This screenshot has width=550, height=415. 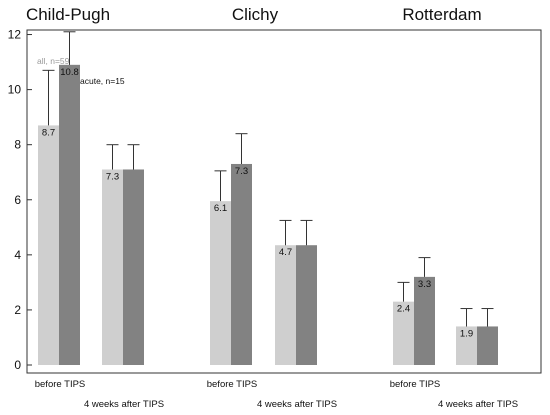 I want to click on group-title: Child-Pugh, so click(x=68, y=14).